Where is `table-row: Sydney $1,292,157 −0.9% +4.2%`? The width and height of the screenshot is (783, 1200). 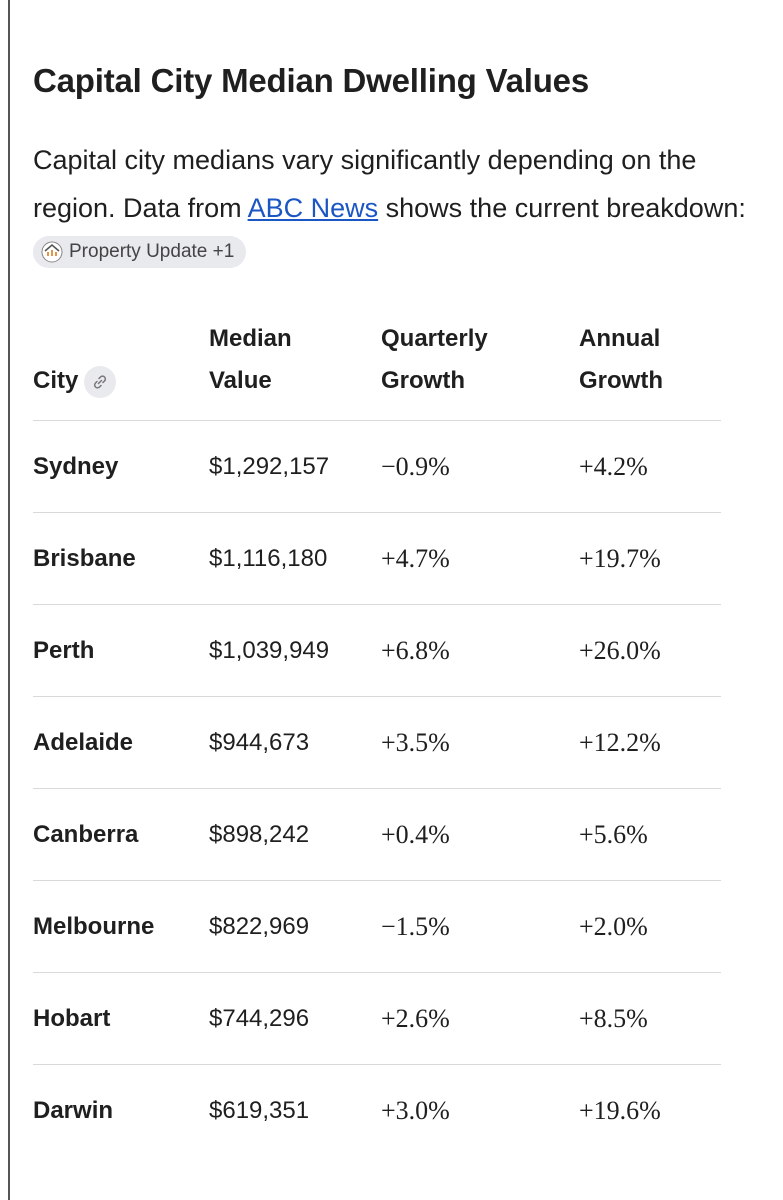 table-row: Sydney $1,292,157 −0.9% +4.2% is located at coordinates (377, 466).